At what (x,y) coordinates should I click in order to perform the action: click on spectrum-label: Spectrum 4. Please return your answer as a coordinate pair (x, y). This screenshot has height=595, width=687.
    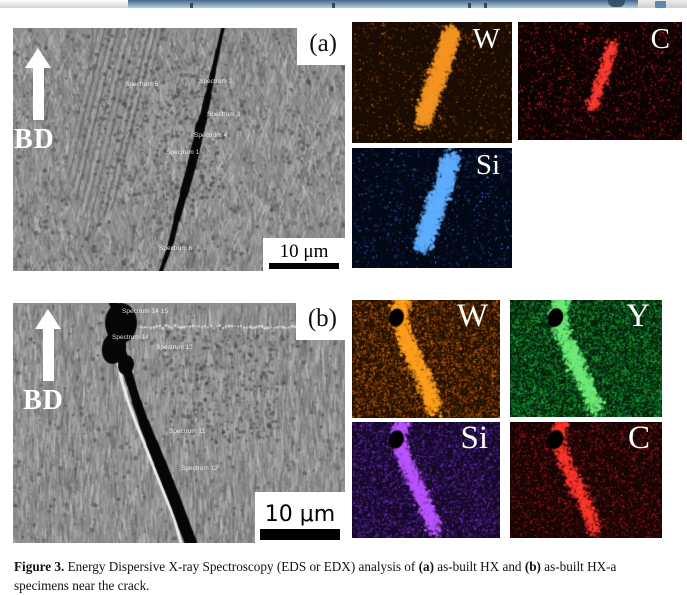
    Looking at the image, I should click on (211, 135).